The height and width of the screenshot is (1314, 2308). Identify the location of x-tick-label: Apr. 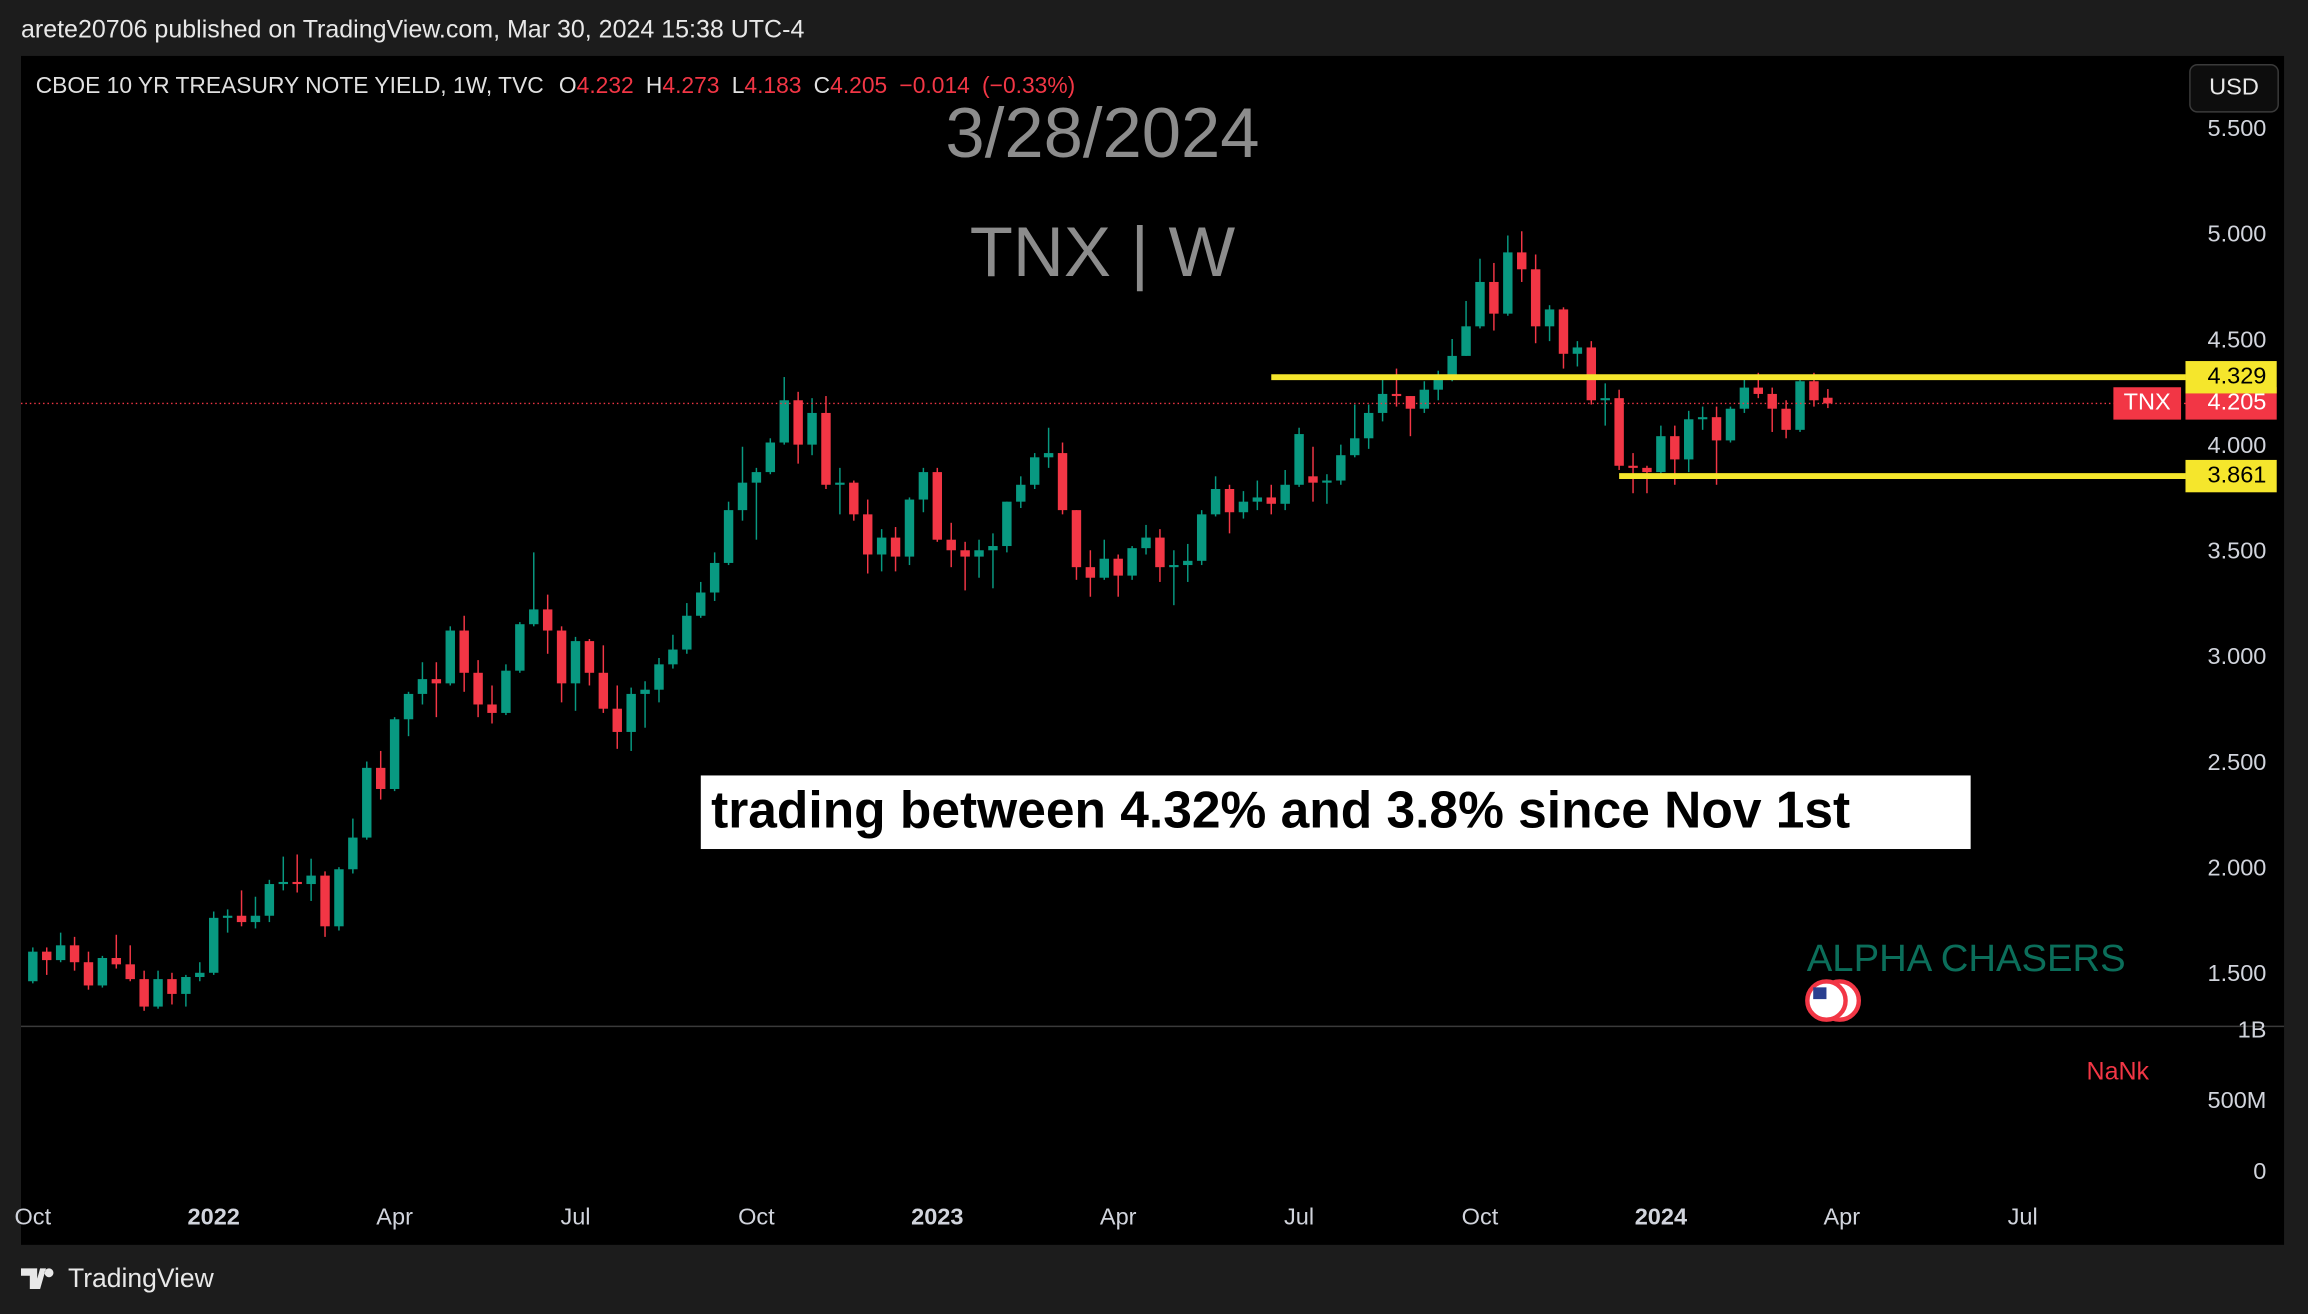
(1118, 1217).